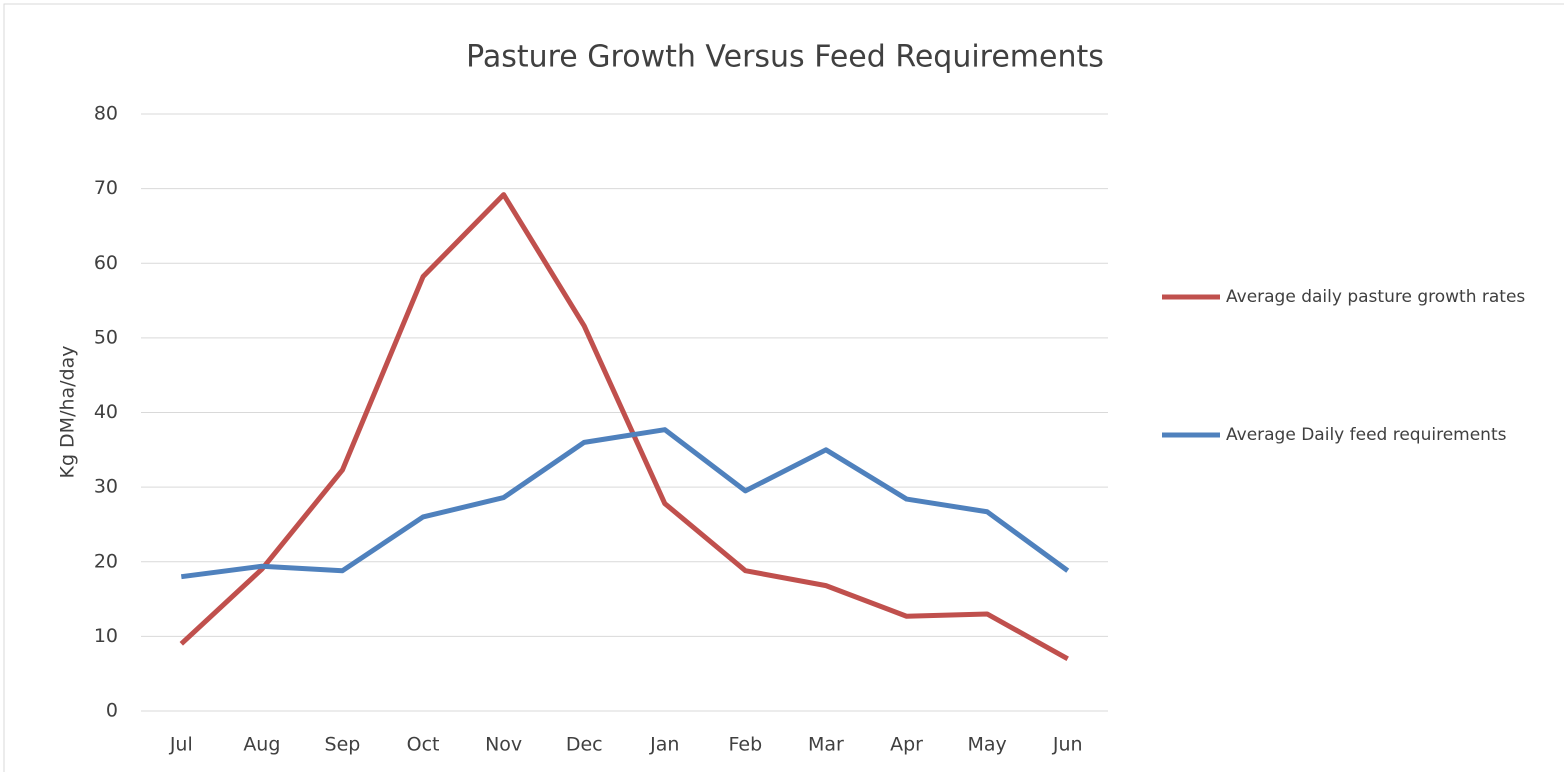  What do you see at coordinates (106, 412) in the screenshot?
I see `y-tick-label: 40` at bounding box center [106, 412].